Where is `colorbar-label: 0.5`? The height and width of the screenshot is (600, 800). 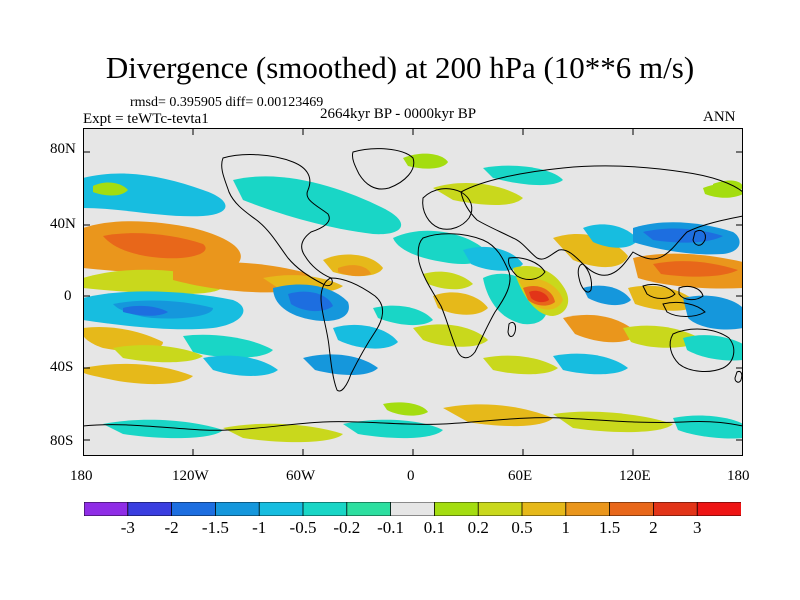
colorbar-label: 0.5 is located at coordinates (522, 527).